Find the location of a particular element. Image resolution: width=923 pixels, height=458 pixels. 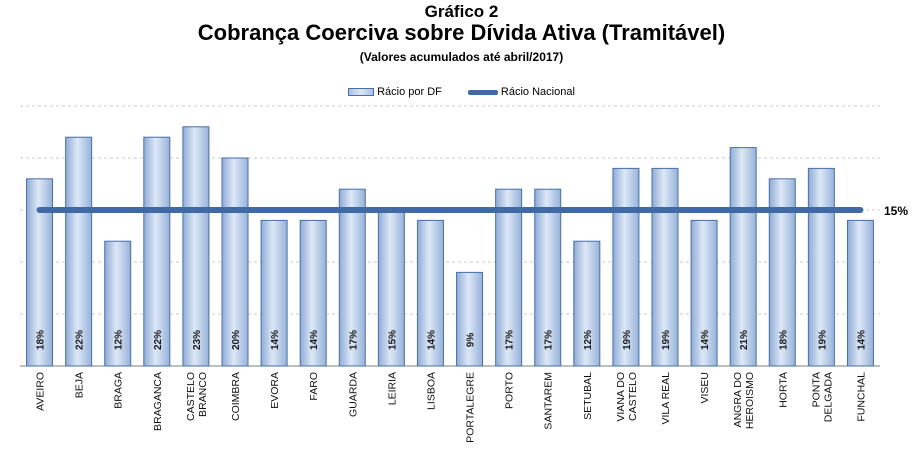

category-label: HORTA is located at coordinates (783, 390).